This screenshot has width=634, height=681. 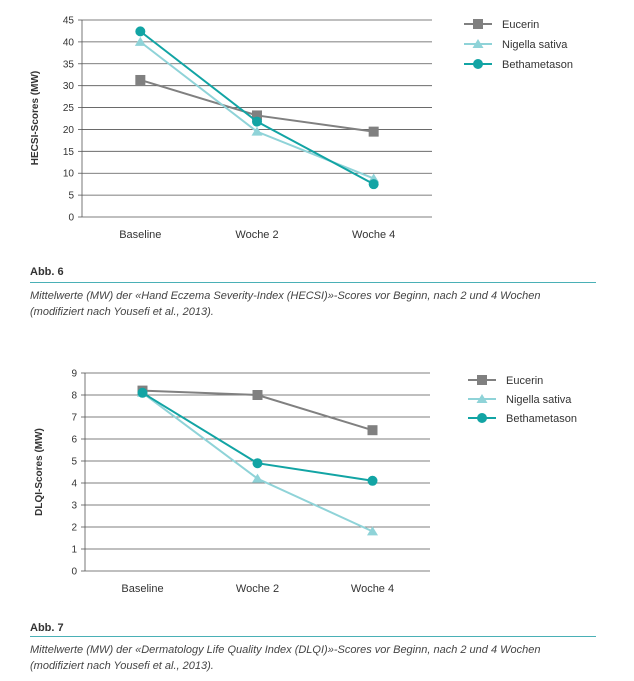 I want to click on y-tick-label: 2, so click(x=74, y=528).